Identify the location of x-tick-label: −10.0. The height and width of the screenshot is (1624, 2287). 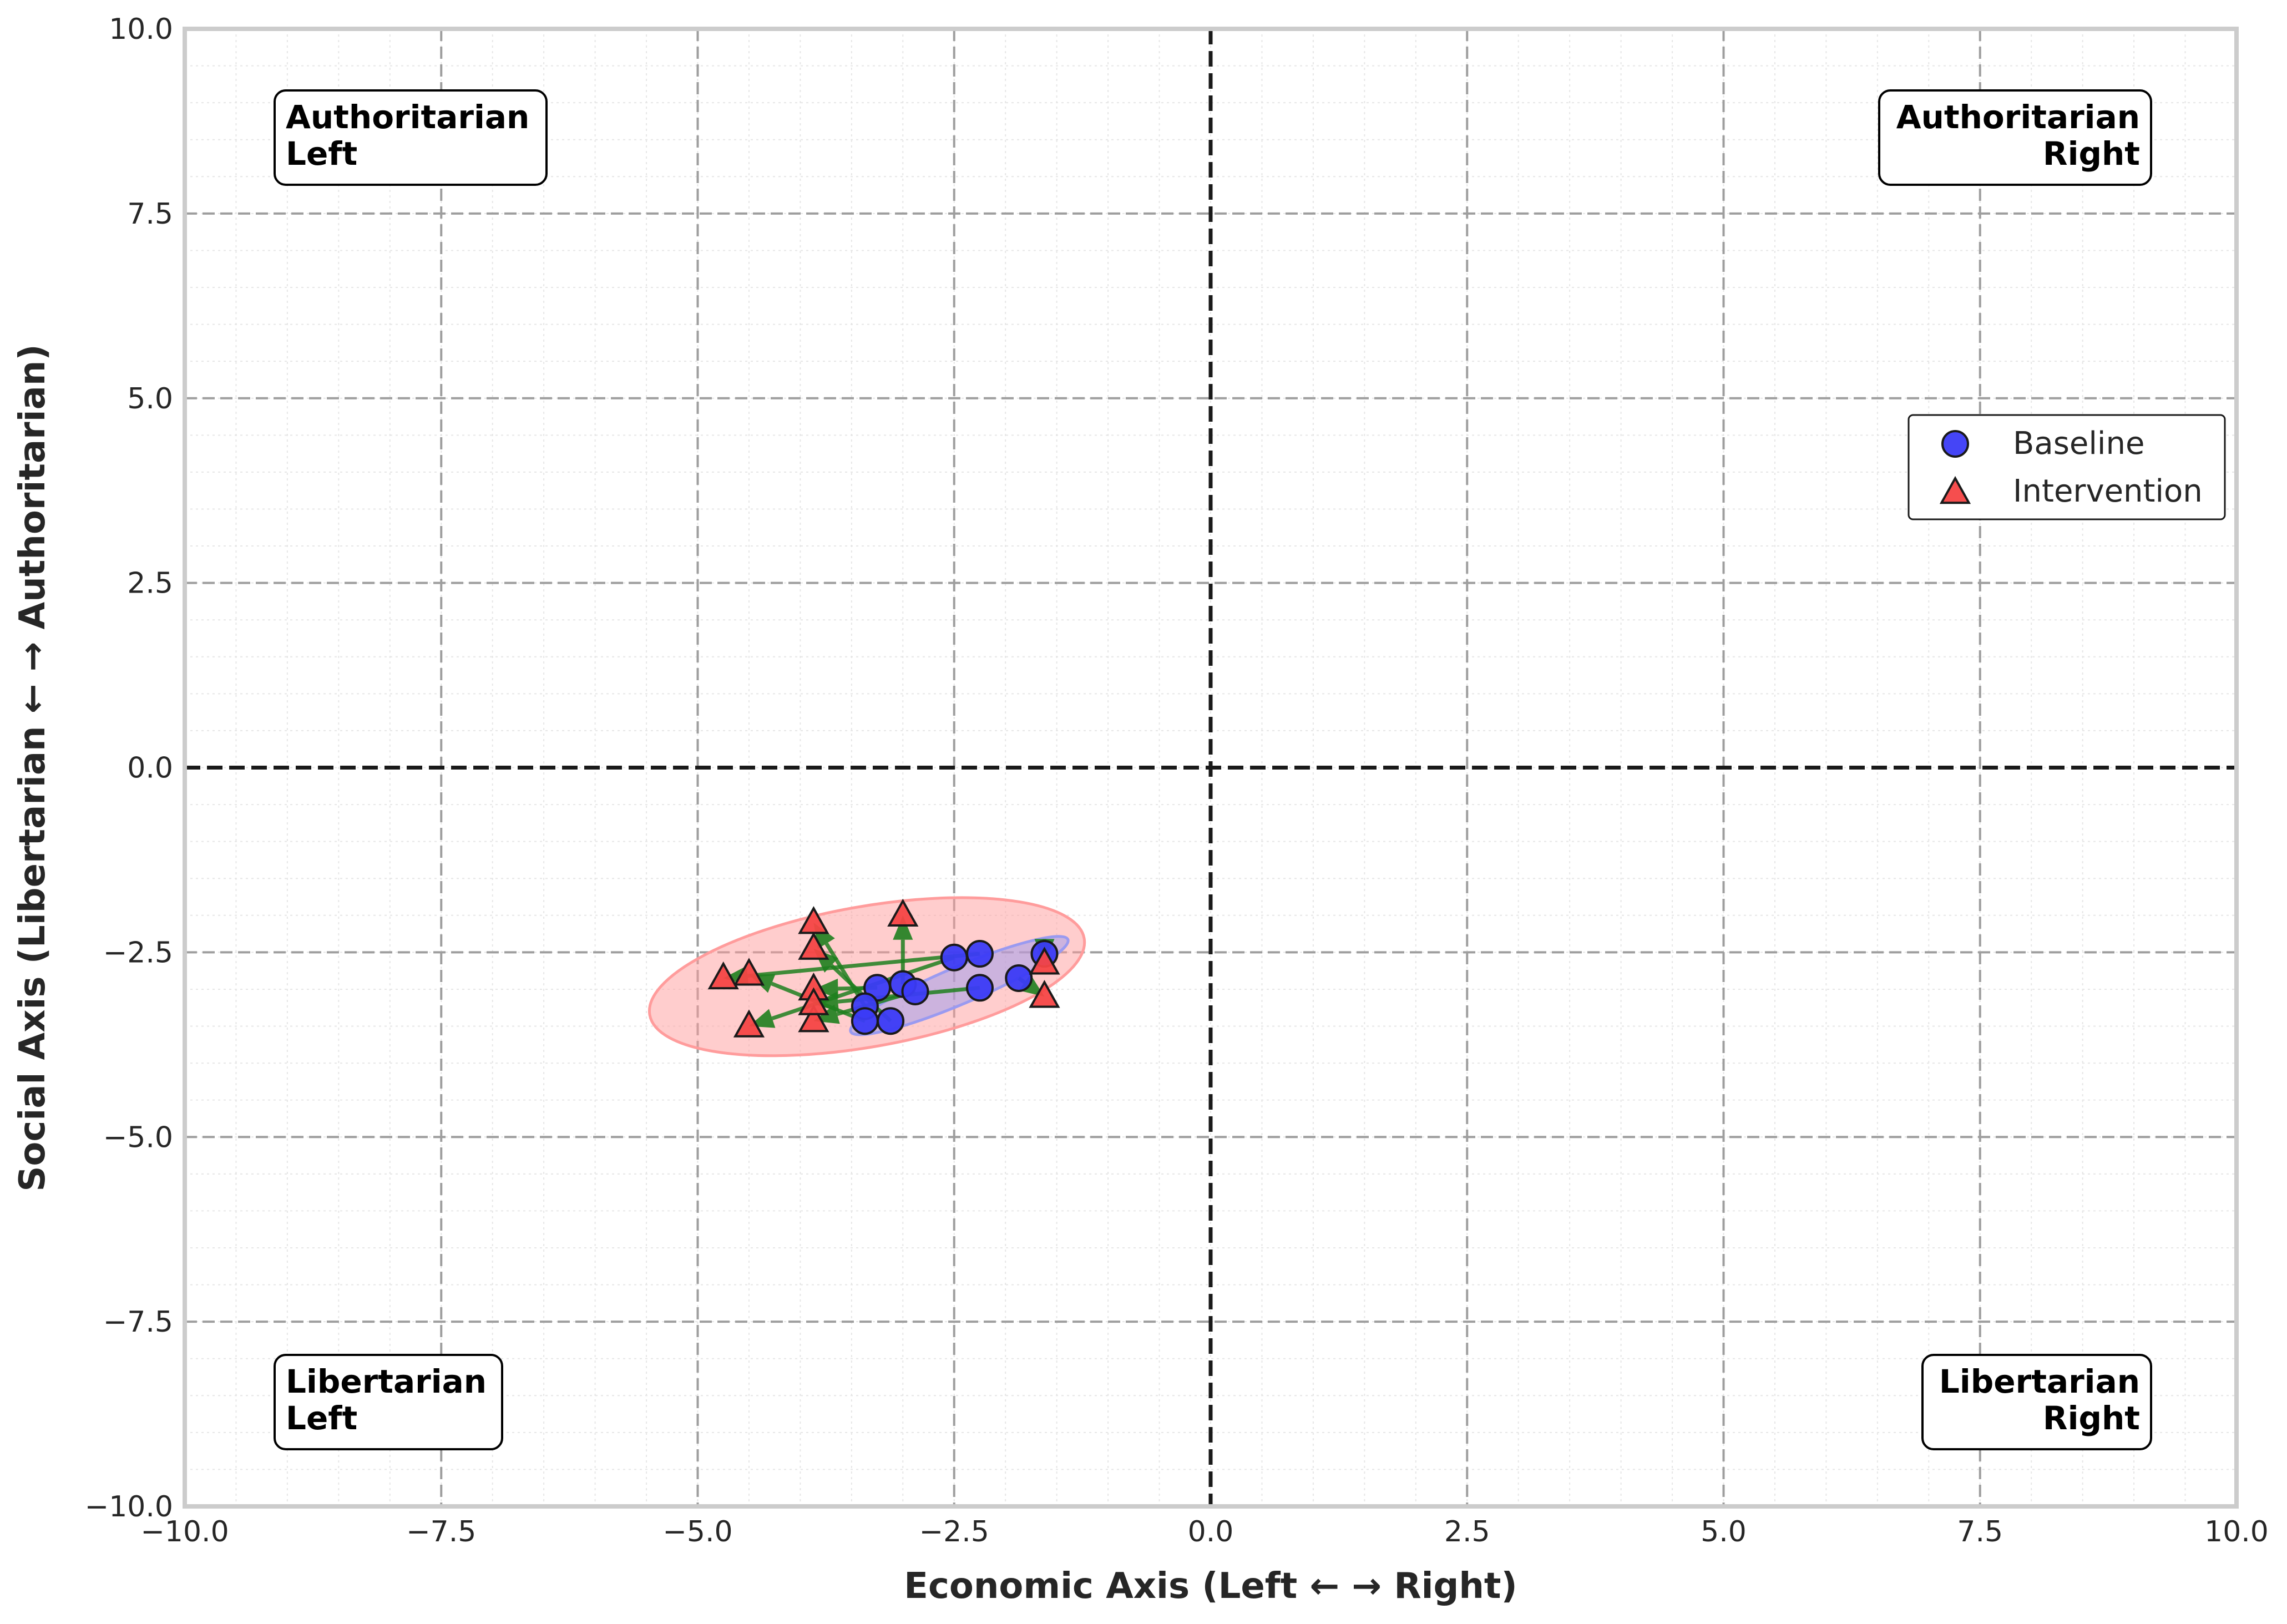
(184, 1532).